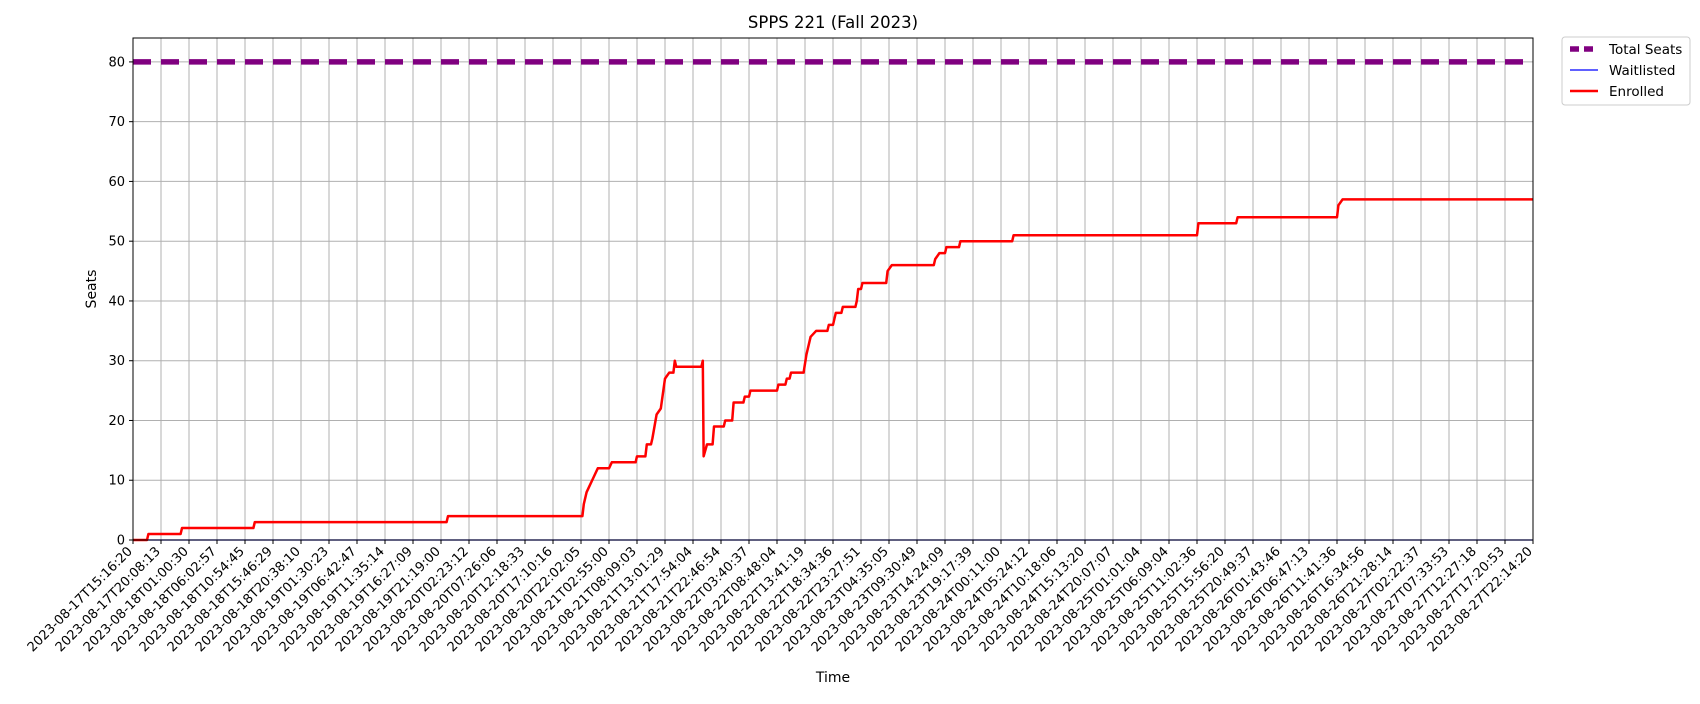  What do you see at coordinates (121, 541) in the screenshot?
I see `y-tick-label: 0` at bounding box center [121, 541].